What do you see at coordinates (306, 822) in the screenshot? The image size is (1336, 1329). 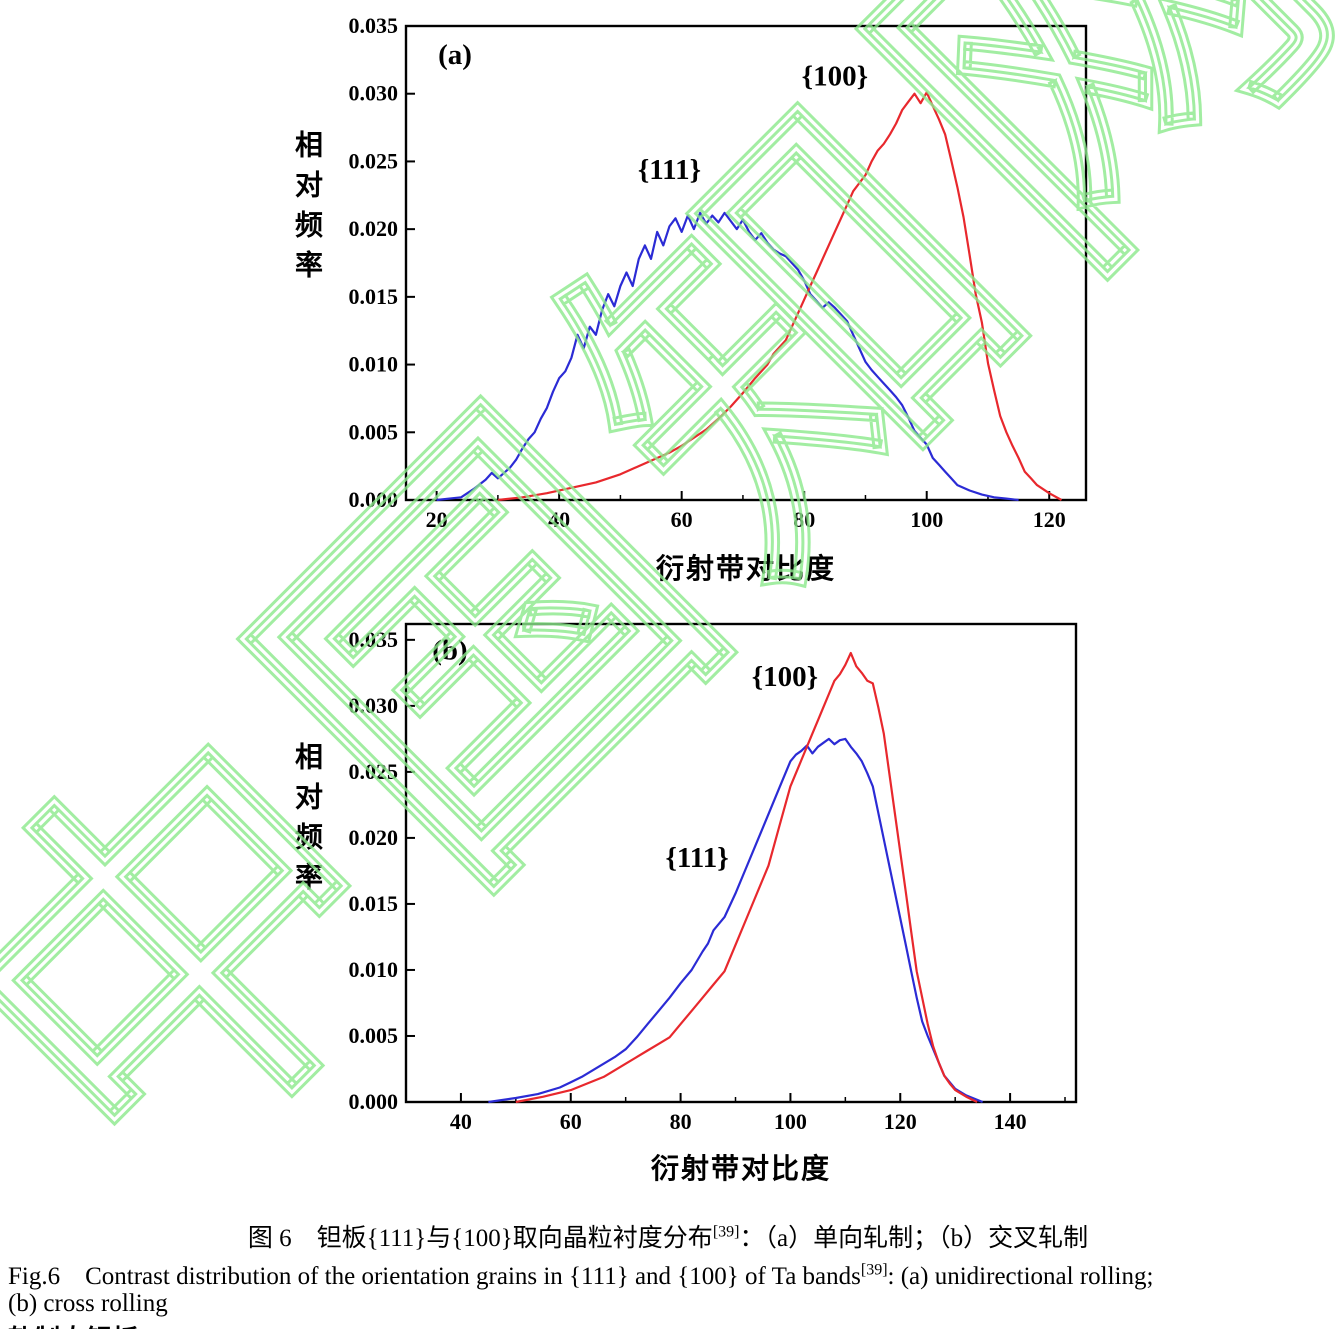 I see `y-axis-title-b: 相对频率` at bounding box center [306, 822].